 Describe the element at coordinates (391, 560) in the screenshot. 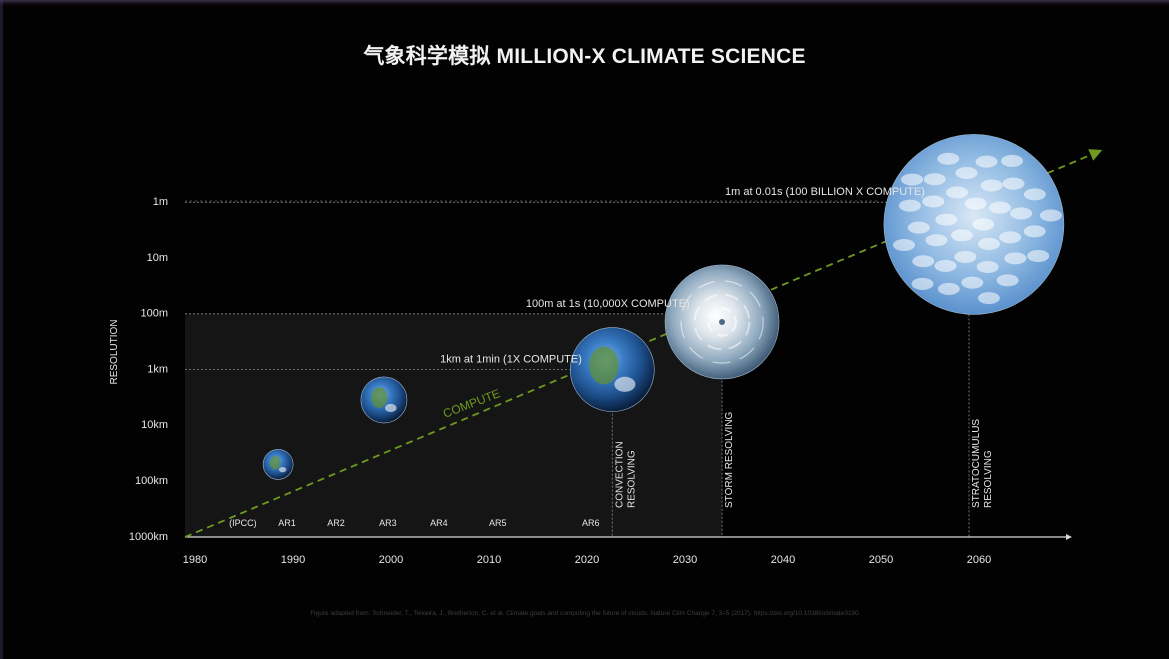

I see `x-tick-label: 2000` at that location.